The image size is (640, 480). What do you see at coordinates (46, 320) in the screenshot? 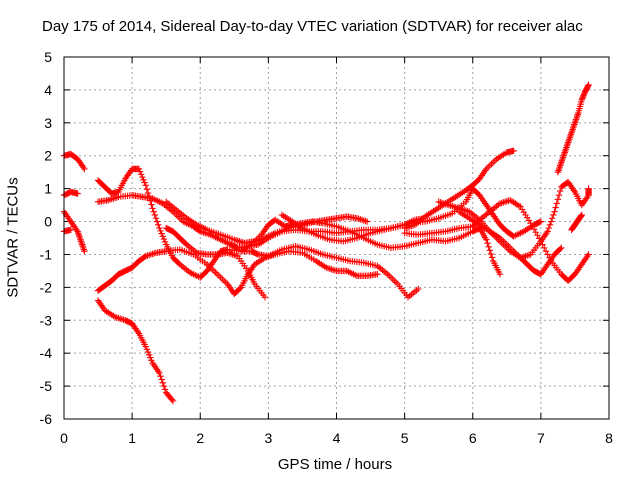
I see `y-tick-label: -3` at bounding box center [46, 320].